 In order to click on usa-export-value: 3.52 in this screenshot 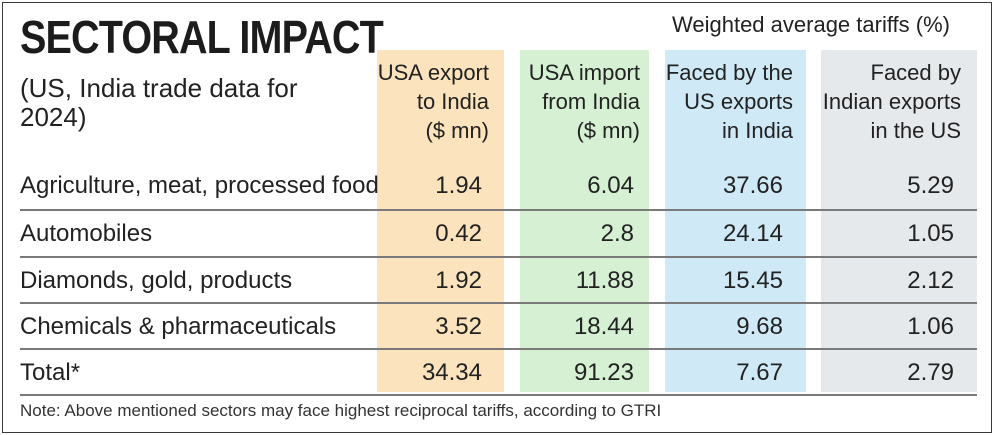, I will do `click(458, 326)`.